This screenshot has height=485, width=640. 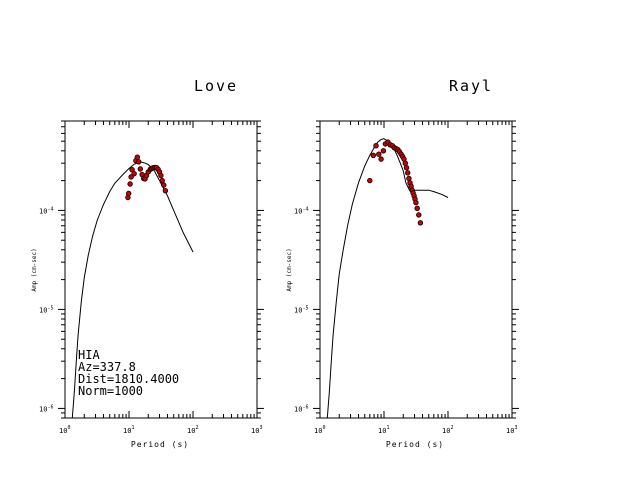 I want to click on rayleigh-x-tick-label: 10¹, so click(x=383, y=430).